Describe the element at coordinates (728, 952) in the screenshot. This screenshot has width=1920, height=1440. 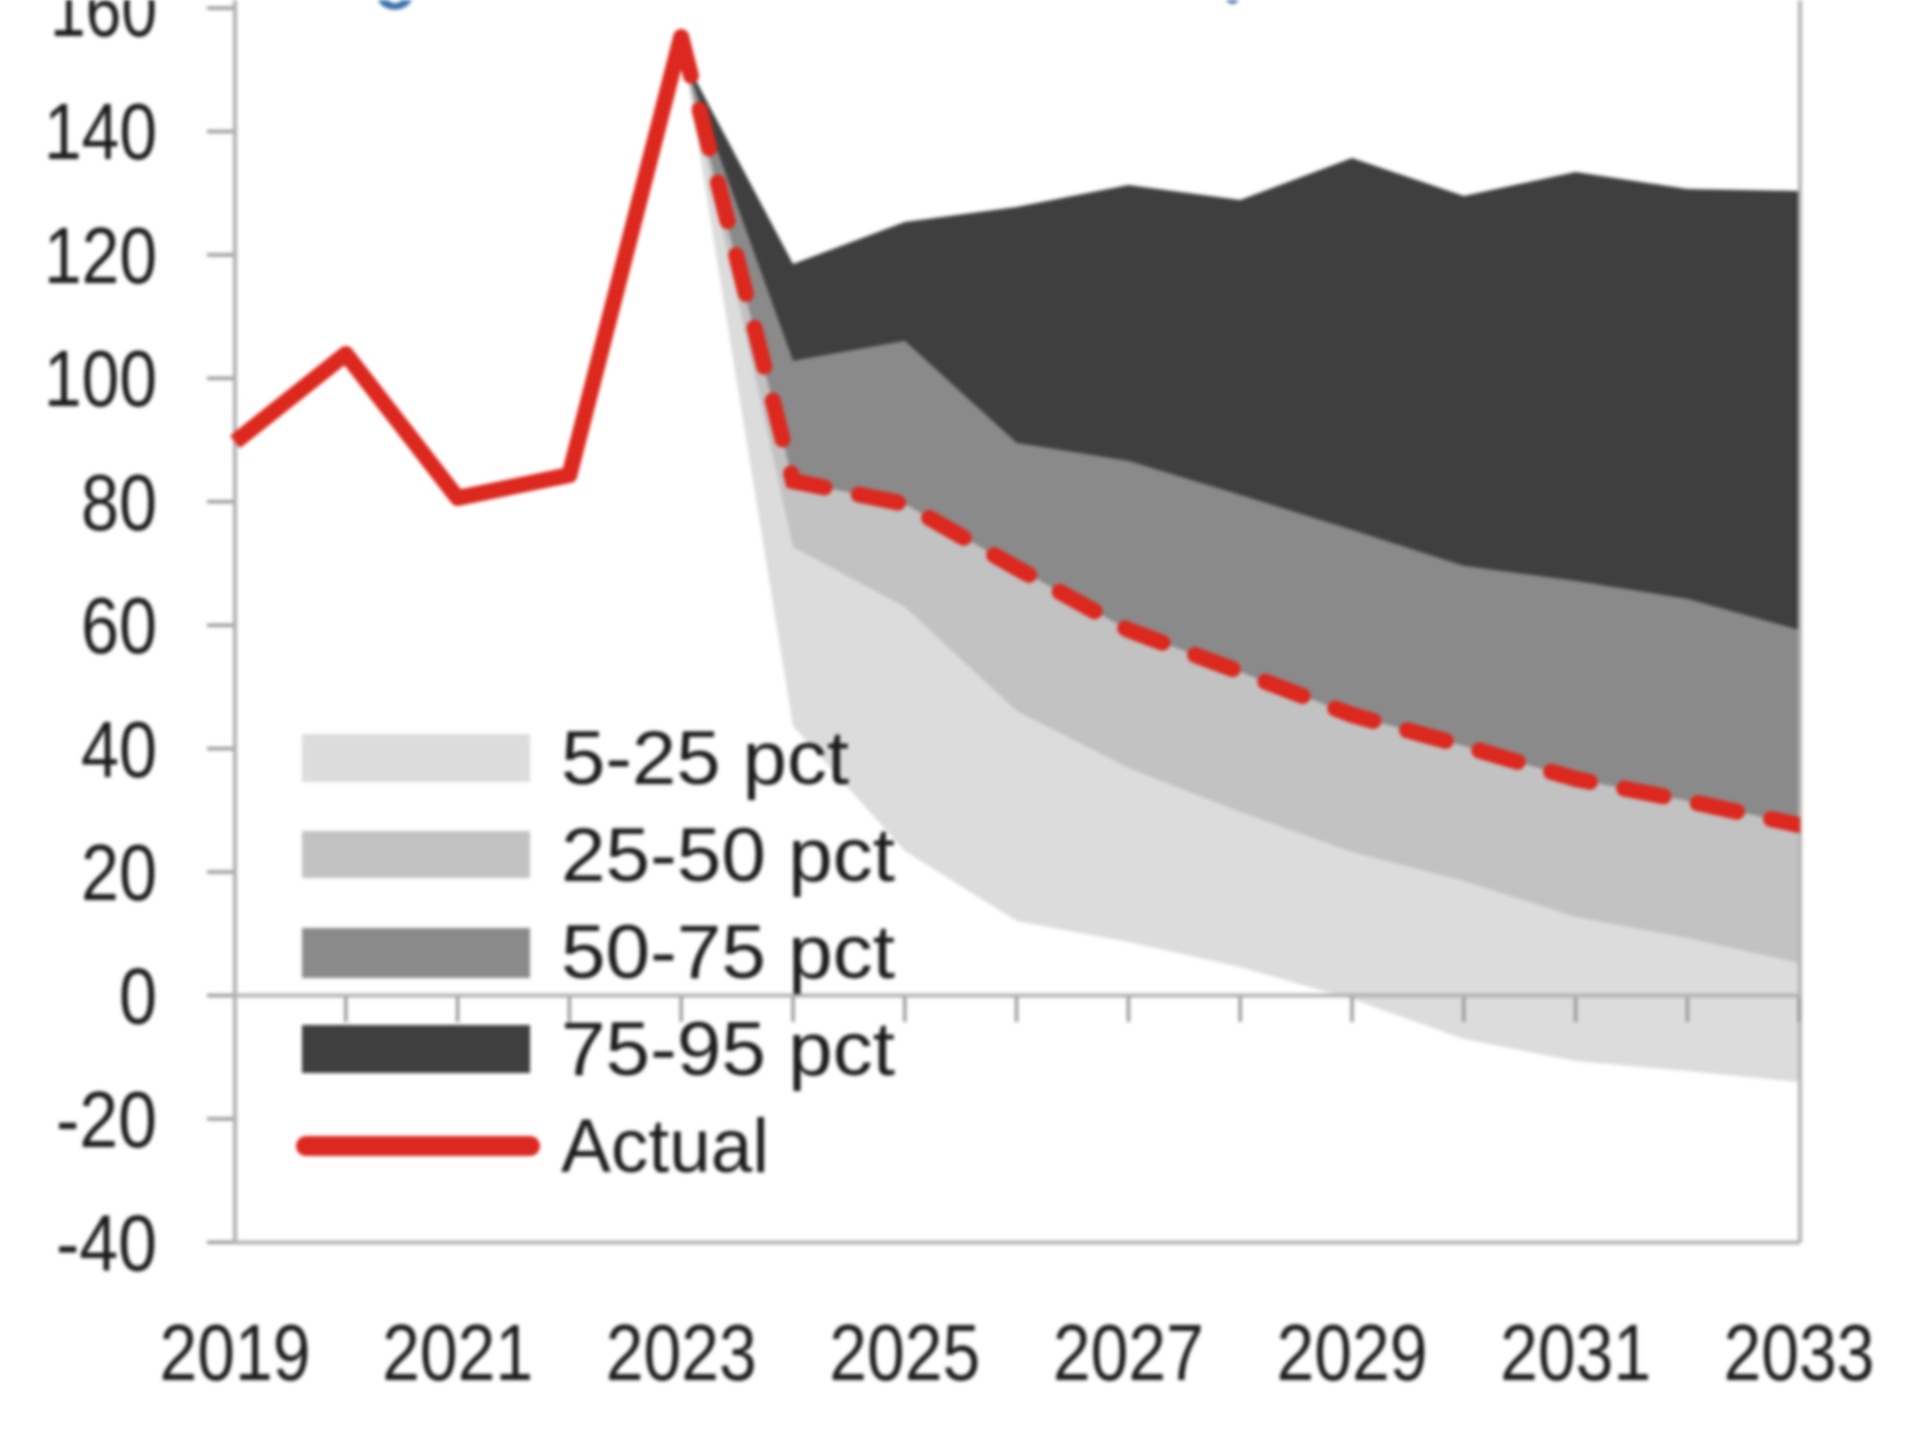
I see `svg-text: 50-75 pct` at that location.